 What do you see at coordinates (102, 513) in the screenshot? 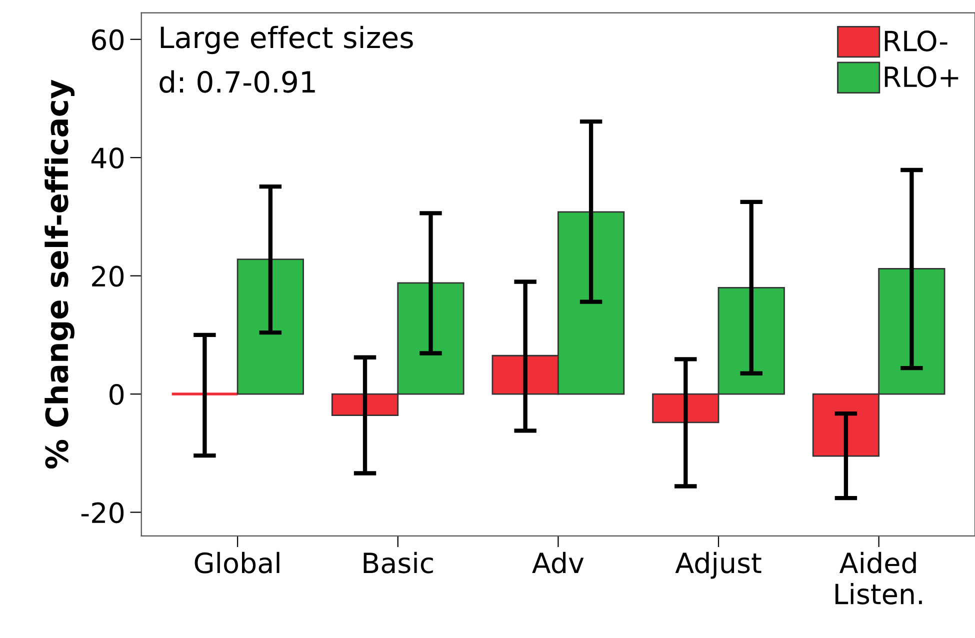
I see `y-tick-label: -20` at bounding box center [102, 513].